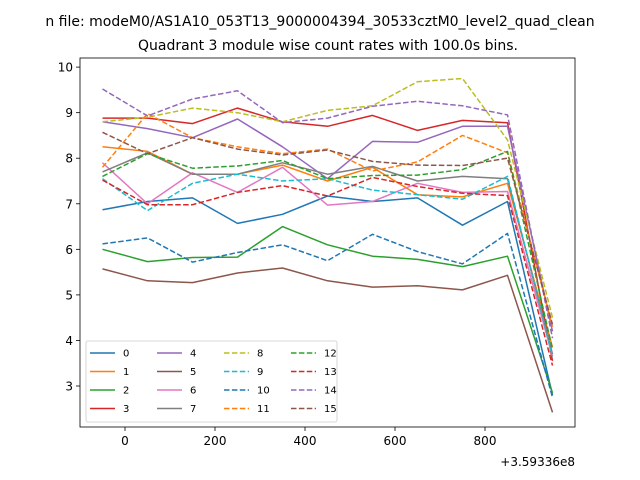 The width and height of the screenshot is (640, 480). I want to click on y-axis: 3 4 5 6 7 8 9 10, so click(69, 227).